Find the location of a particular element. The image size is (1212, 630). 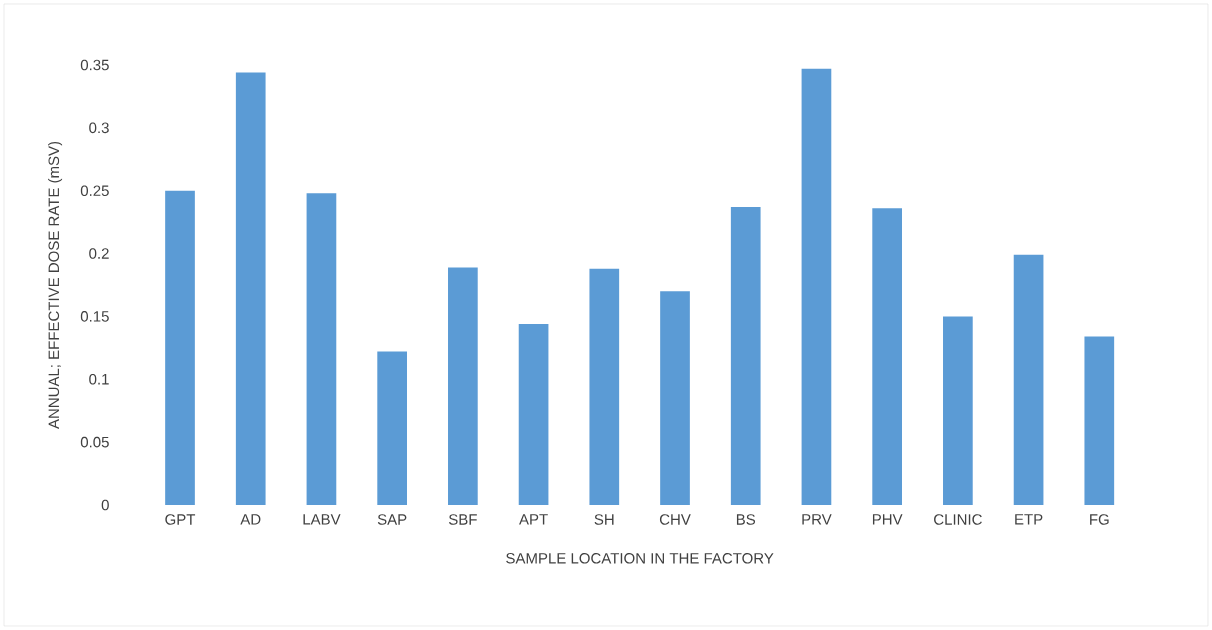

x-tick-label: CHV is located at coordinates (675, 519).